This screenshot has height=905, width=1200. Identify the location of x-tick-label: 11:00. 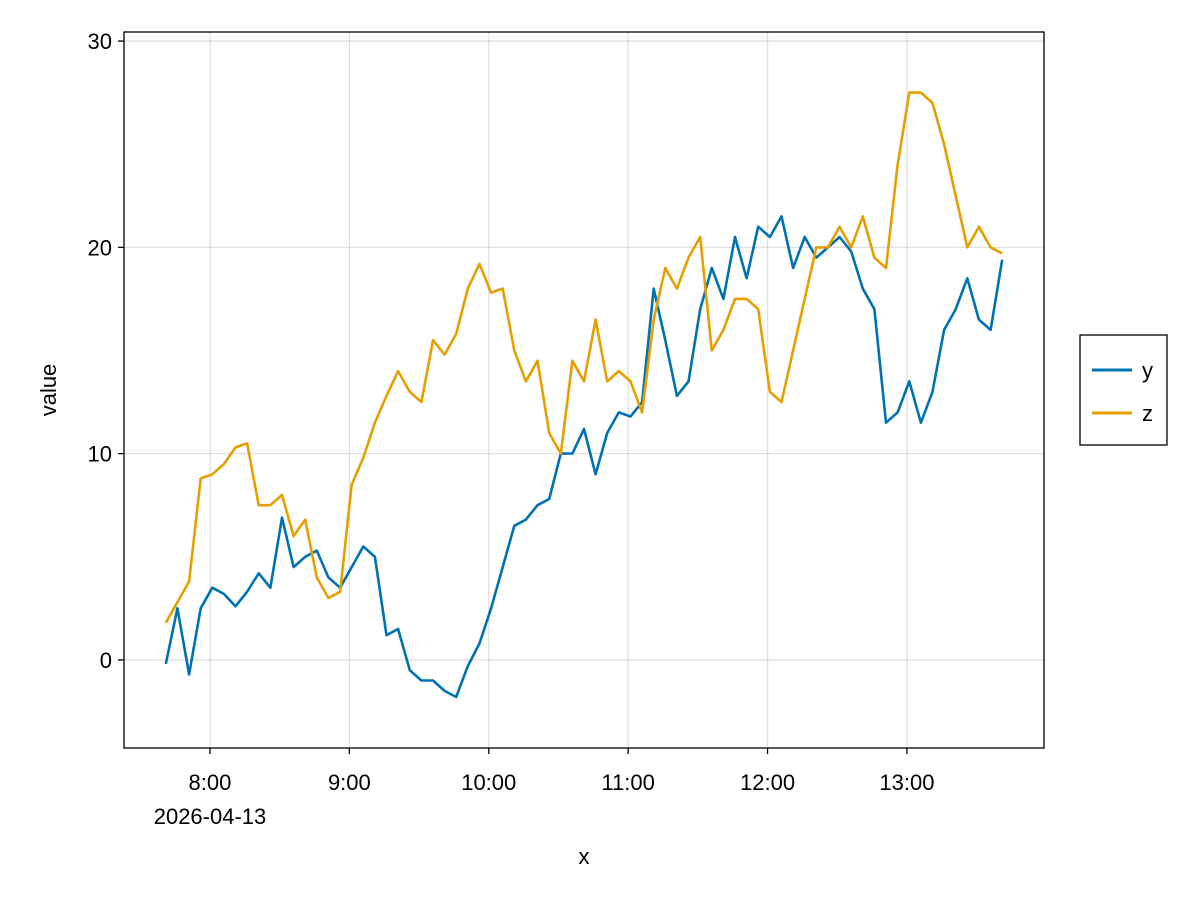
(627, 782).